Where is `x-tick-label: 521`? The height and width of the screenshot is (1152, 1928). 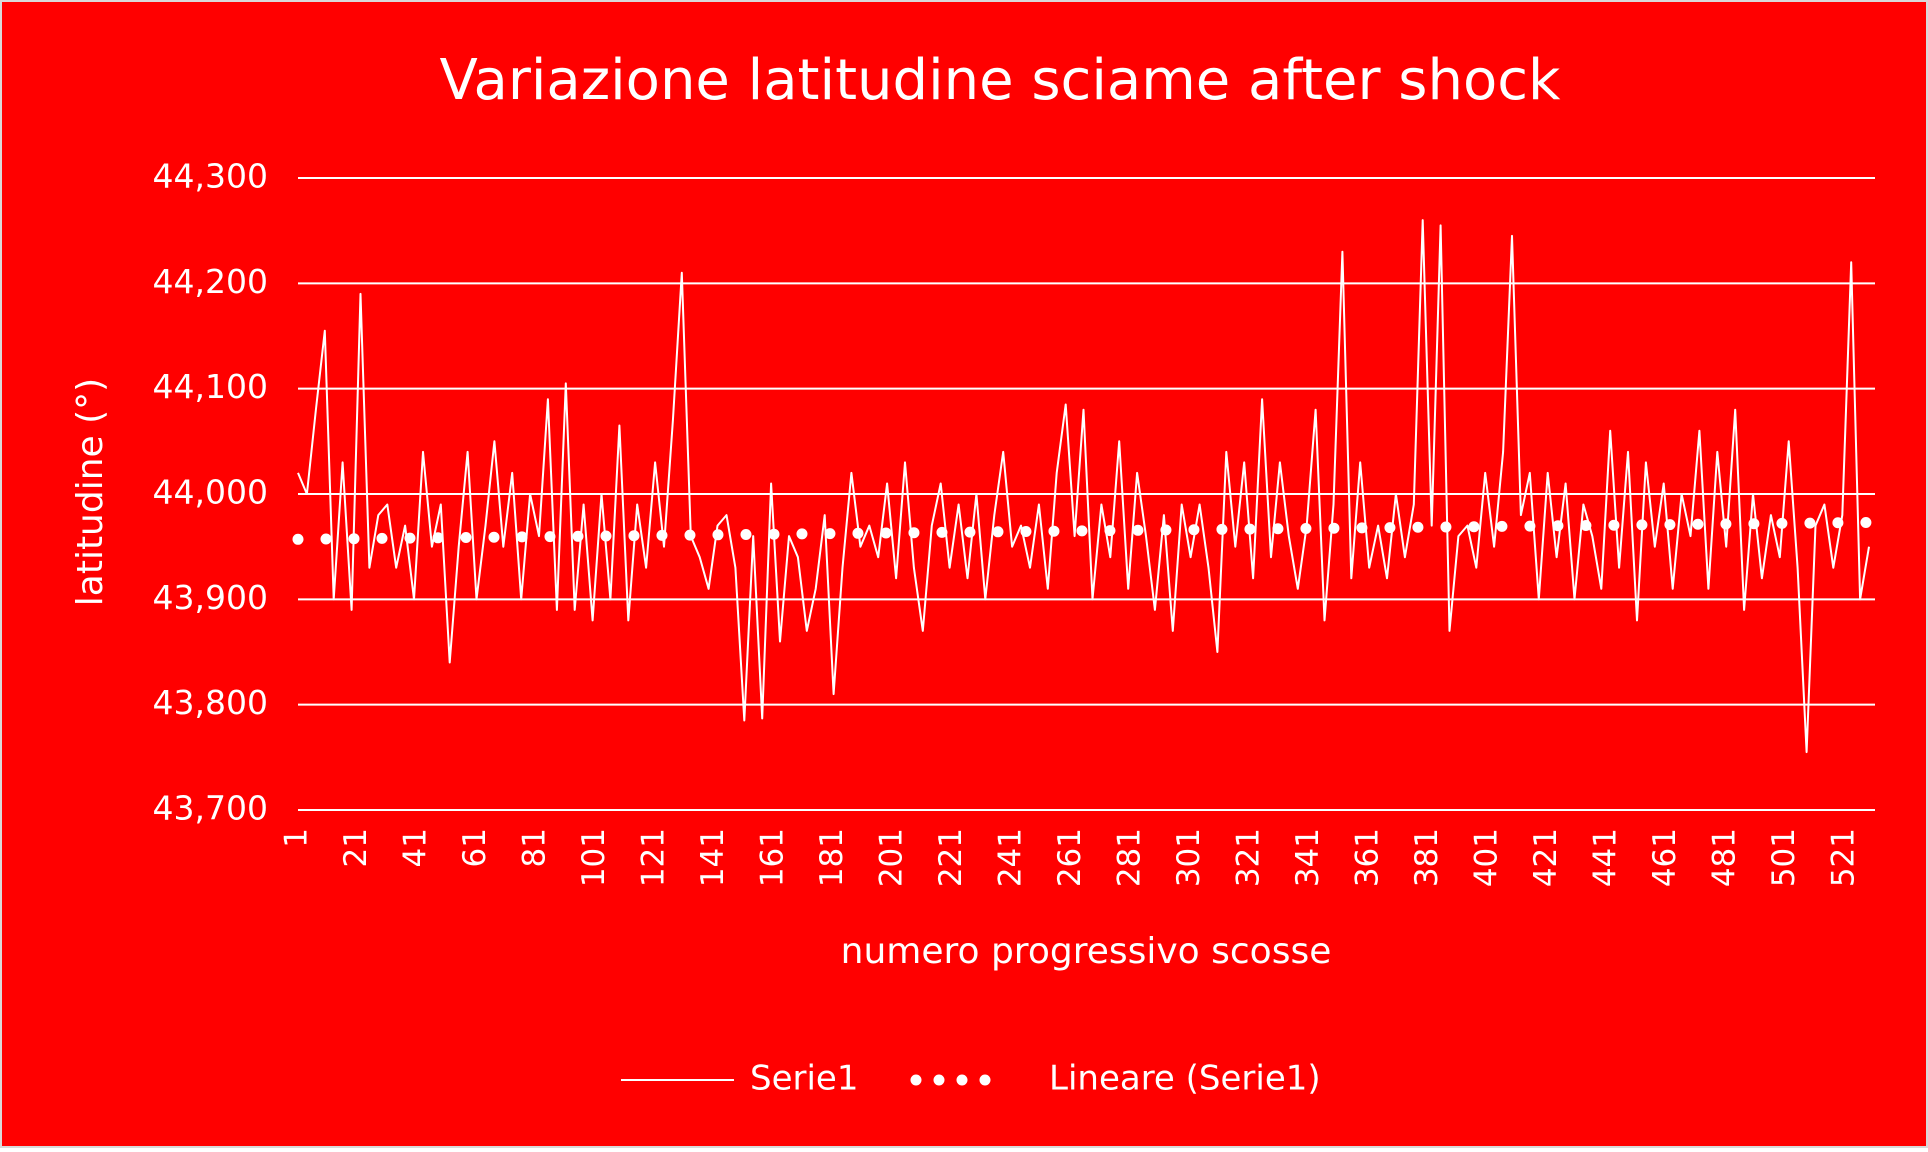 x-tick-label: 521 is located at coordinates (1844, 857).